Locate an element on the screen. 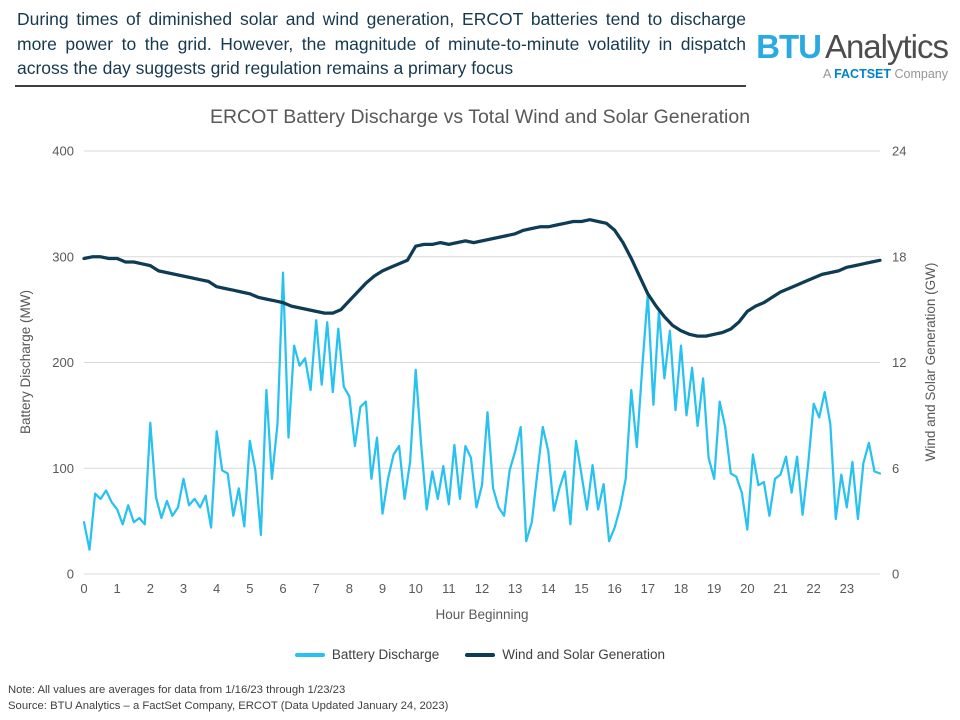  brand-logo-subline: A FACTSET Company is located at coordinates (852, 74).